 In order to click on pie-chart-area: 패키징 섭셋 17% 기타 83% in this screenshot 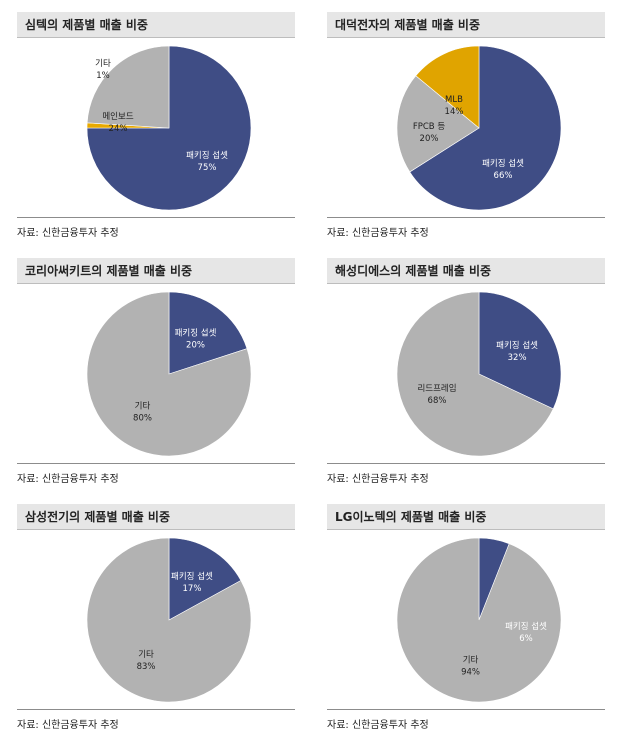, I will do `click(156, 620)`.